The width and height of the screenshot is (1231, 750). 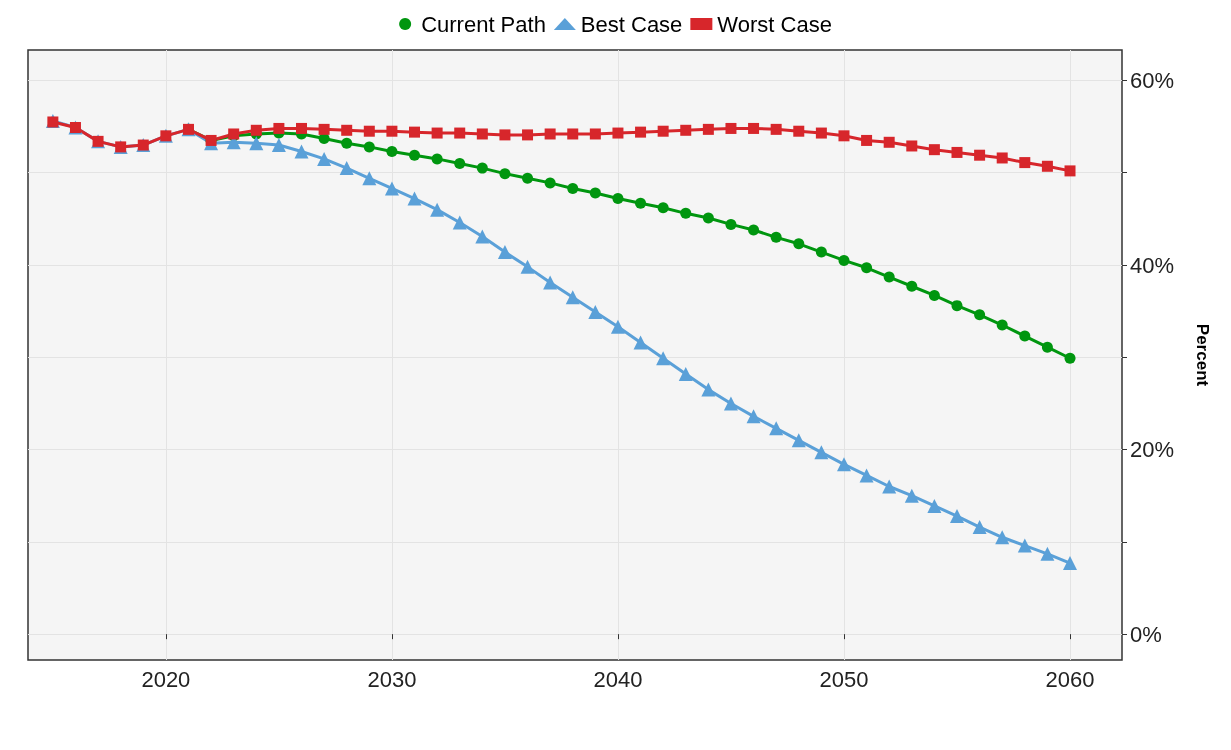 I want to click on y-axis-title: Percent, so click(x=1202, y=355).